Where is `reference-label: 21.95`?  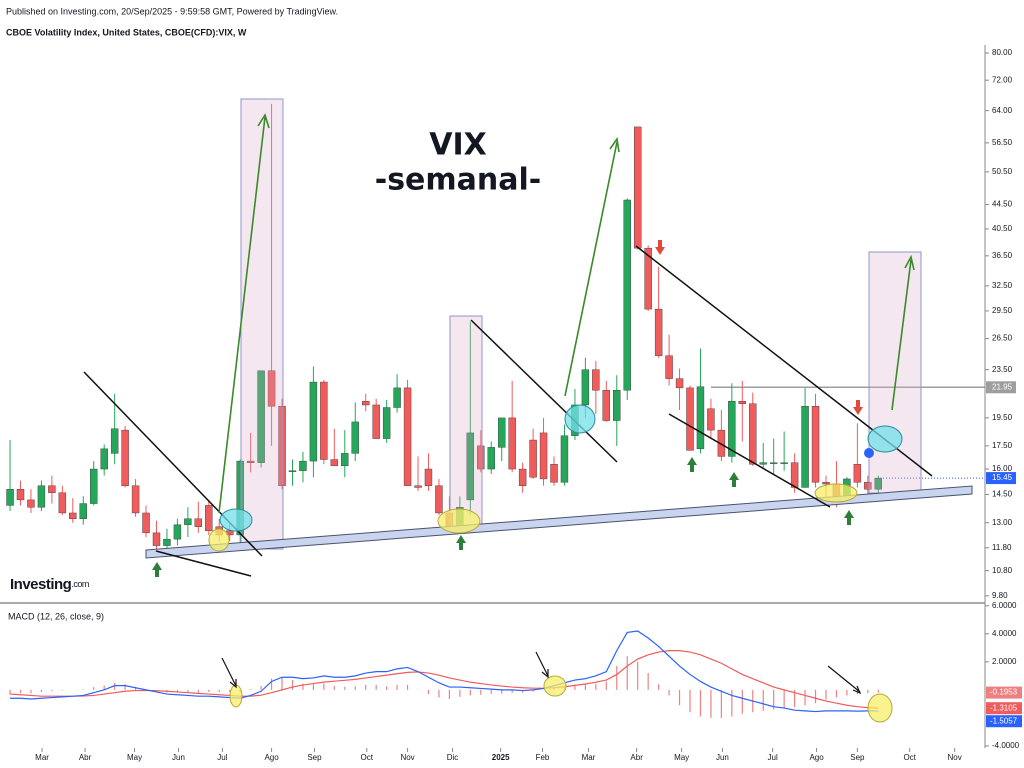 reference-label: 21.95 is located at coordinates (1002, 386).